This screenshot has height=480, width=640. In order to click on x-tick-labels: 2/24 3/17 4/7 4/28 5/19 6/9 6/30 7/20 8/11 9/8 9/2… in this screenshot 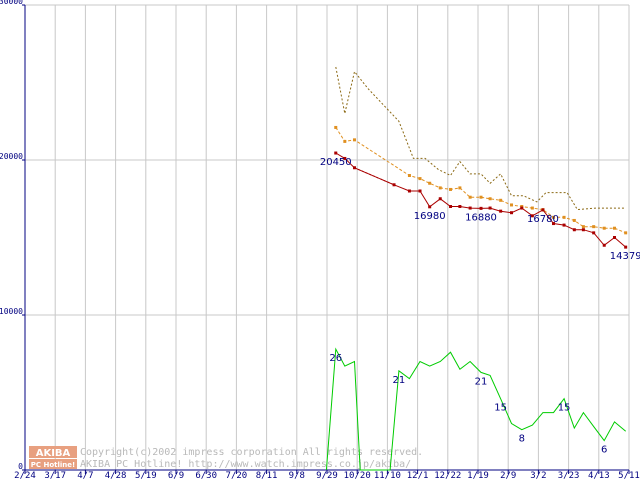, I will do `click(327, 475)`.